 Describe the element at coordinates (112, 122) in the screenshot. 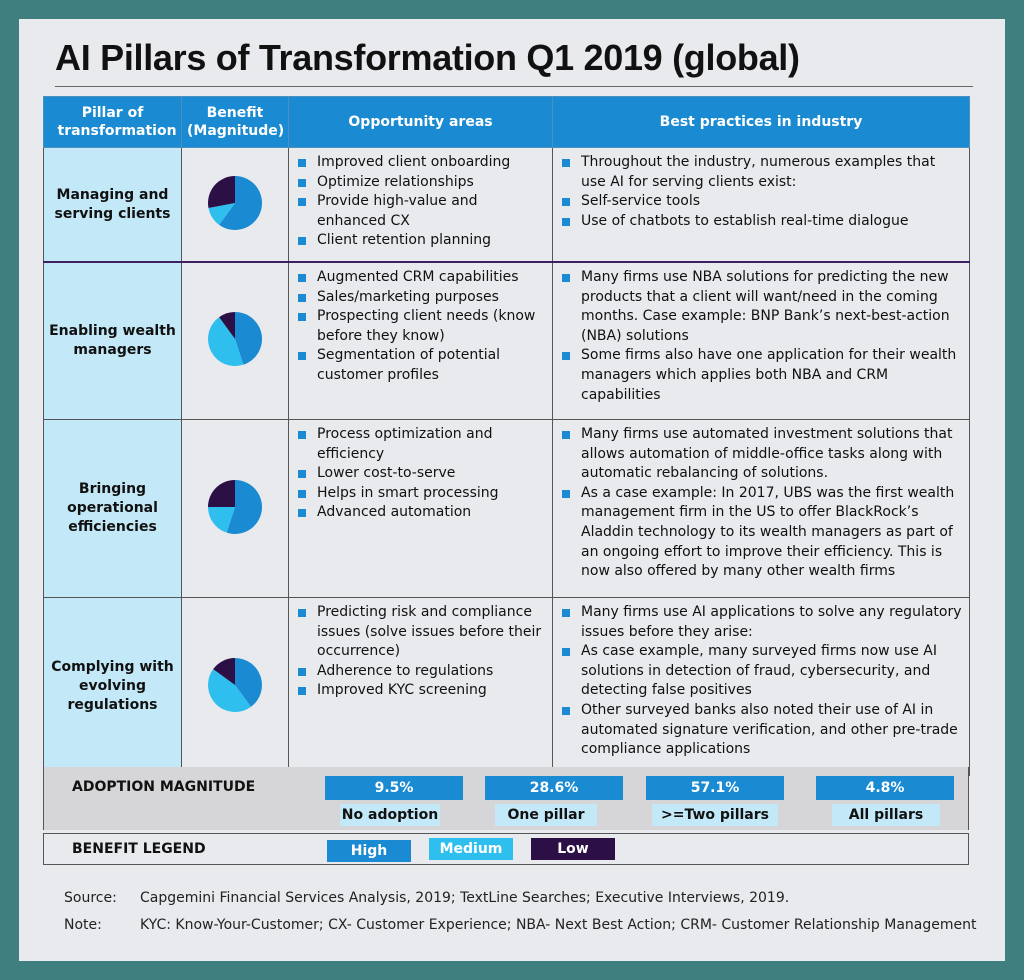

I see `header-pillar: Pillar of transformation` at that location.